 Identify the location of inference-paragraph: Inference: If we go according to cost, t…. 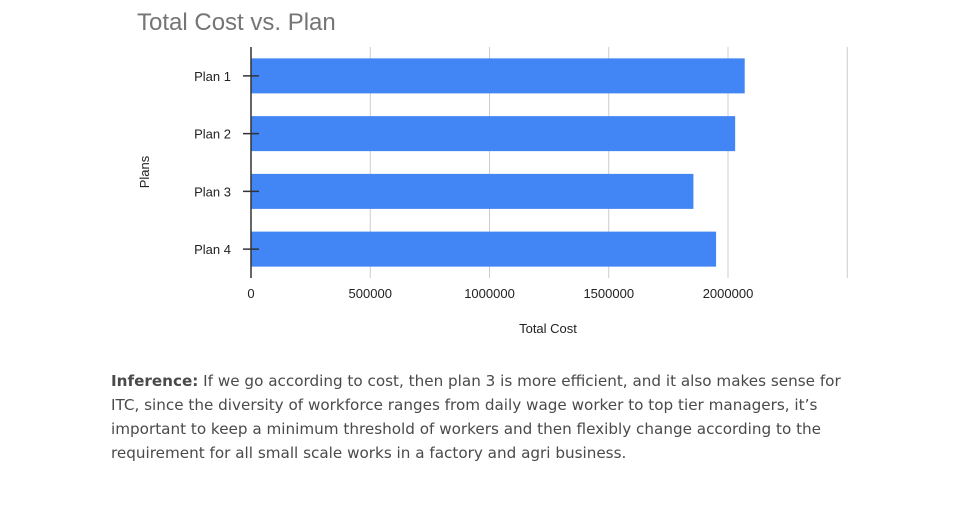
(491, 417).